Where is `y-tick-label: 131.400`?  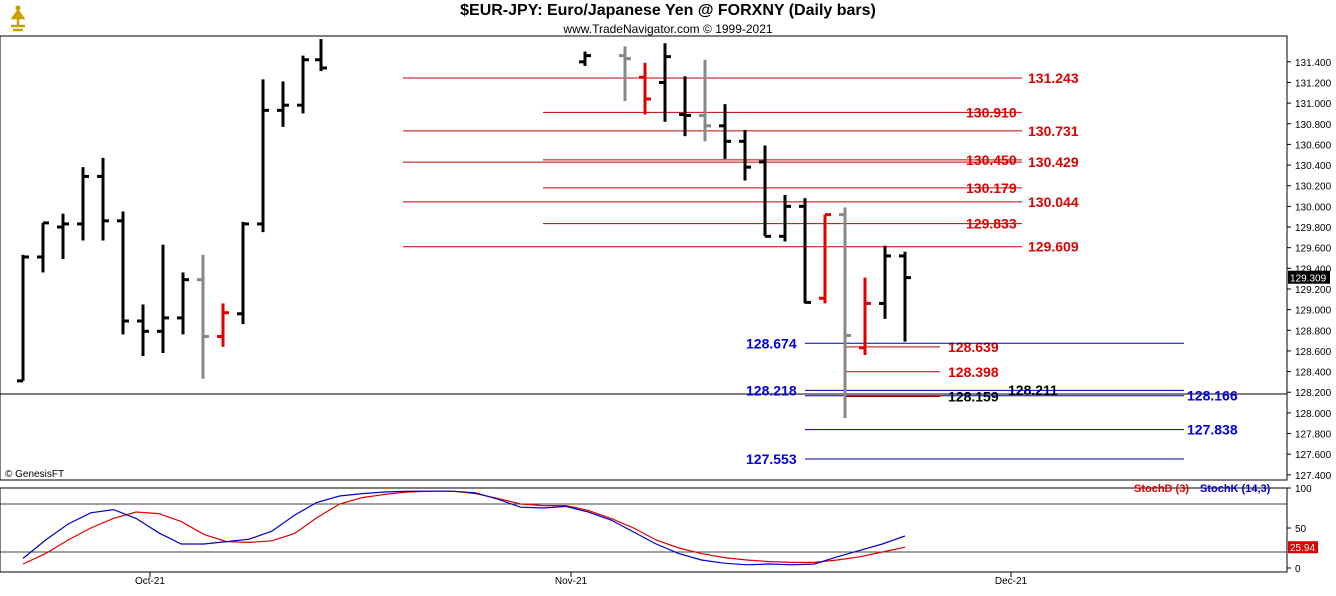 y-tick-label: 131.400 is located at coordinates (1313, 63).